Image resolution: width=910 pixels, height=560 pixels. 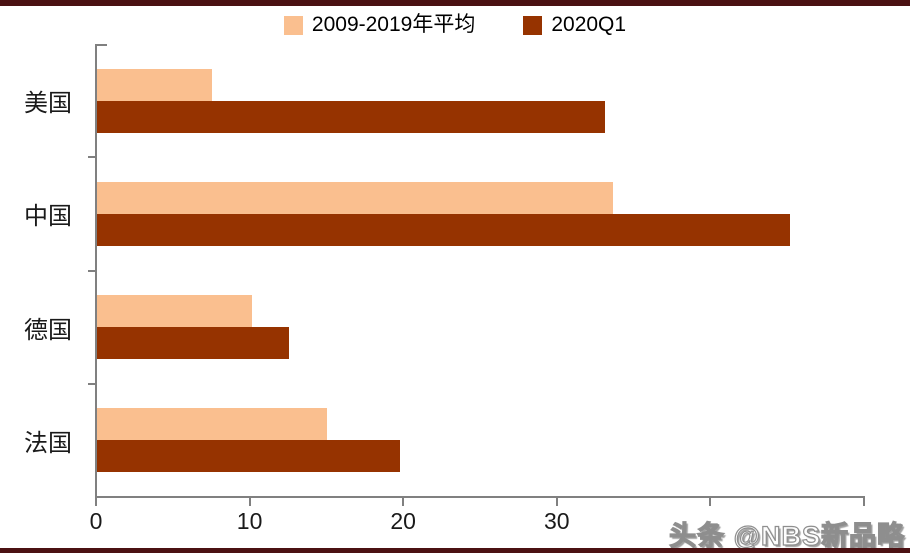 I want to click on y-axis-line, so click(x=96, y=271).